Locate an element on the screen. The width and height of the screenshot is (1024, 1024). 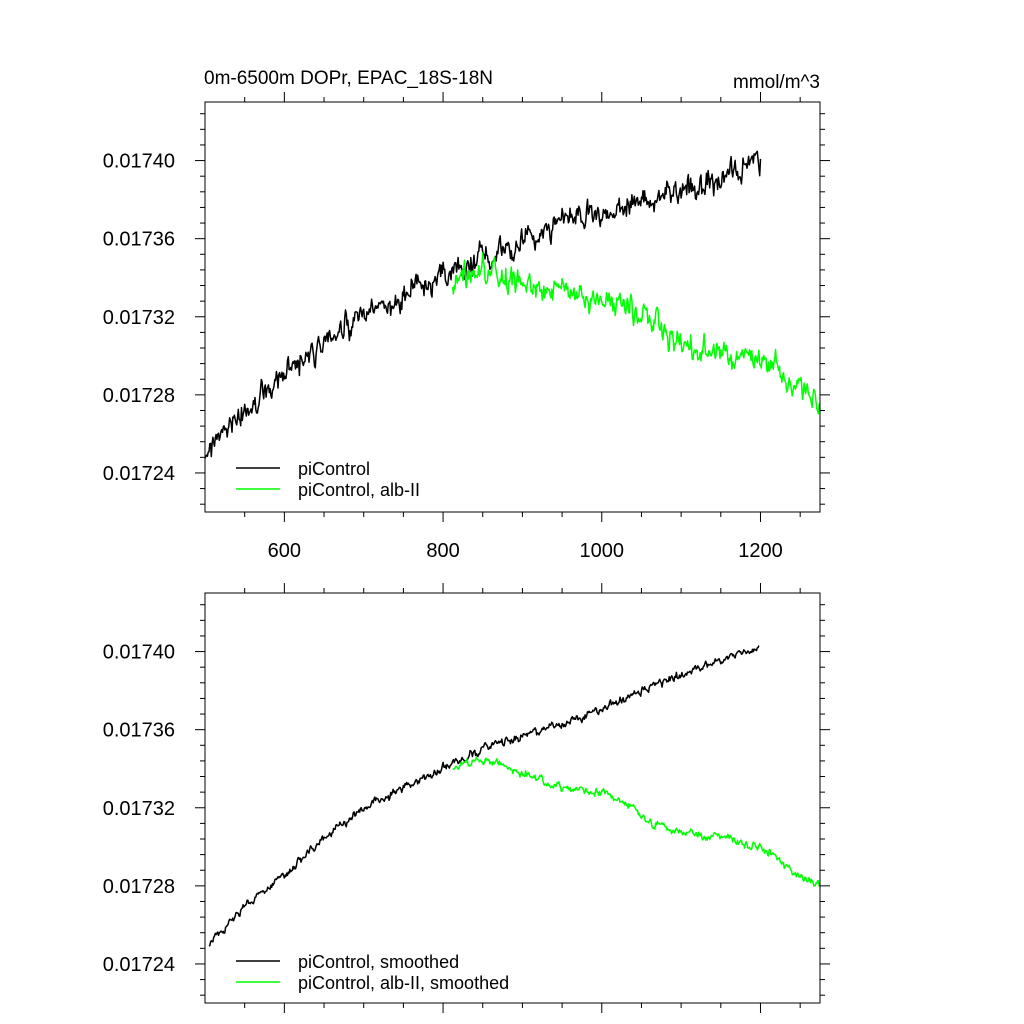
x-tick-label: 800 is located at coordinates (442, 551).